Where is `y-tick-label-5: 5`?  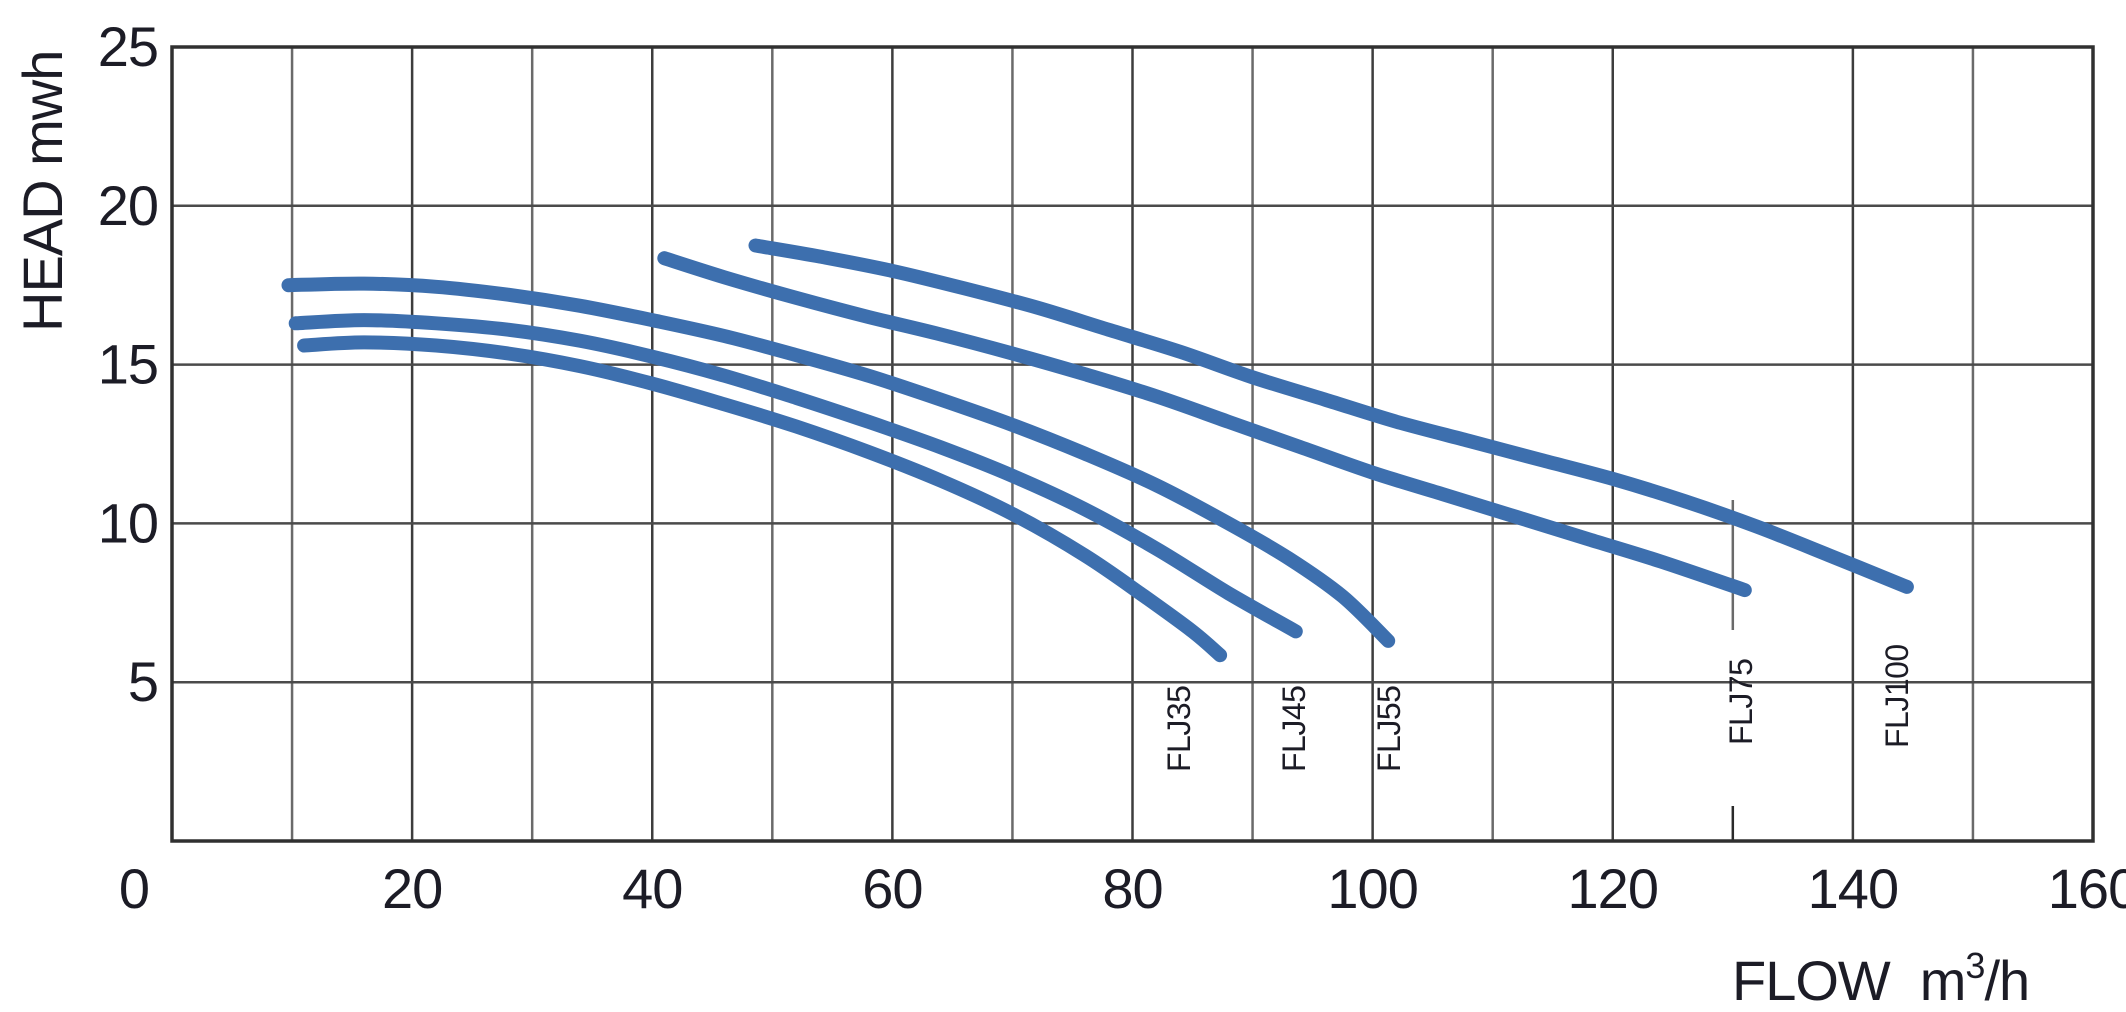
y-tick-label-5: 5 is located at coordinates (143, 681).